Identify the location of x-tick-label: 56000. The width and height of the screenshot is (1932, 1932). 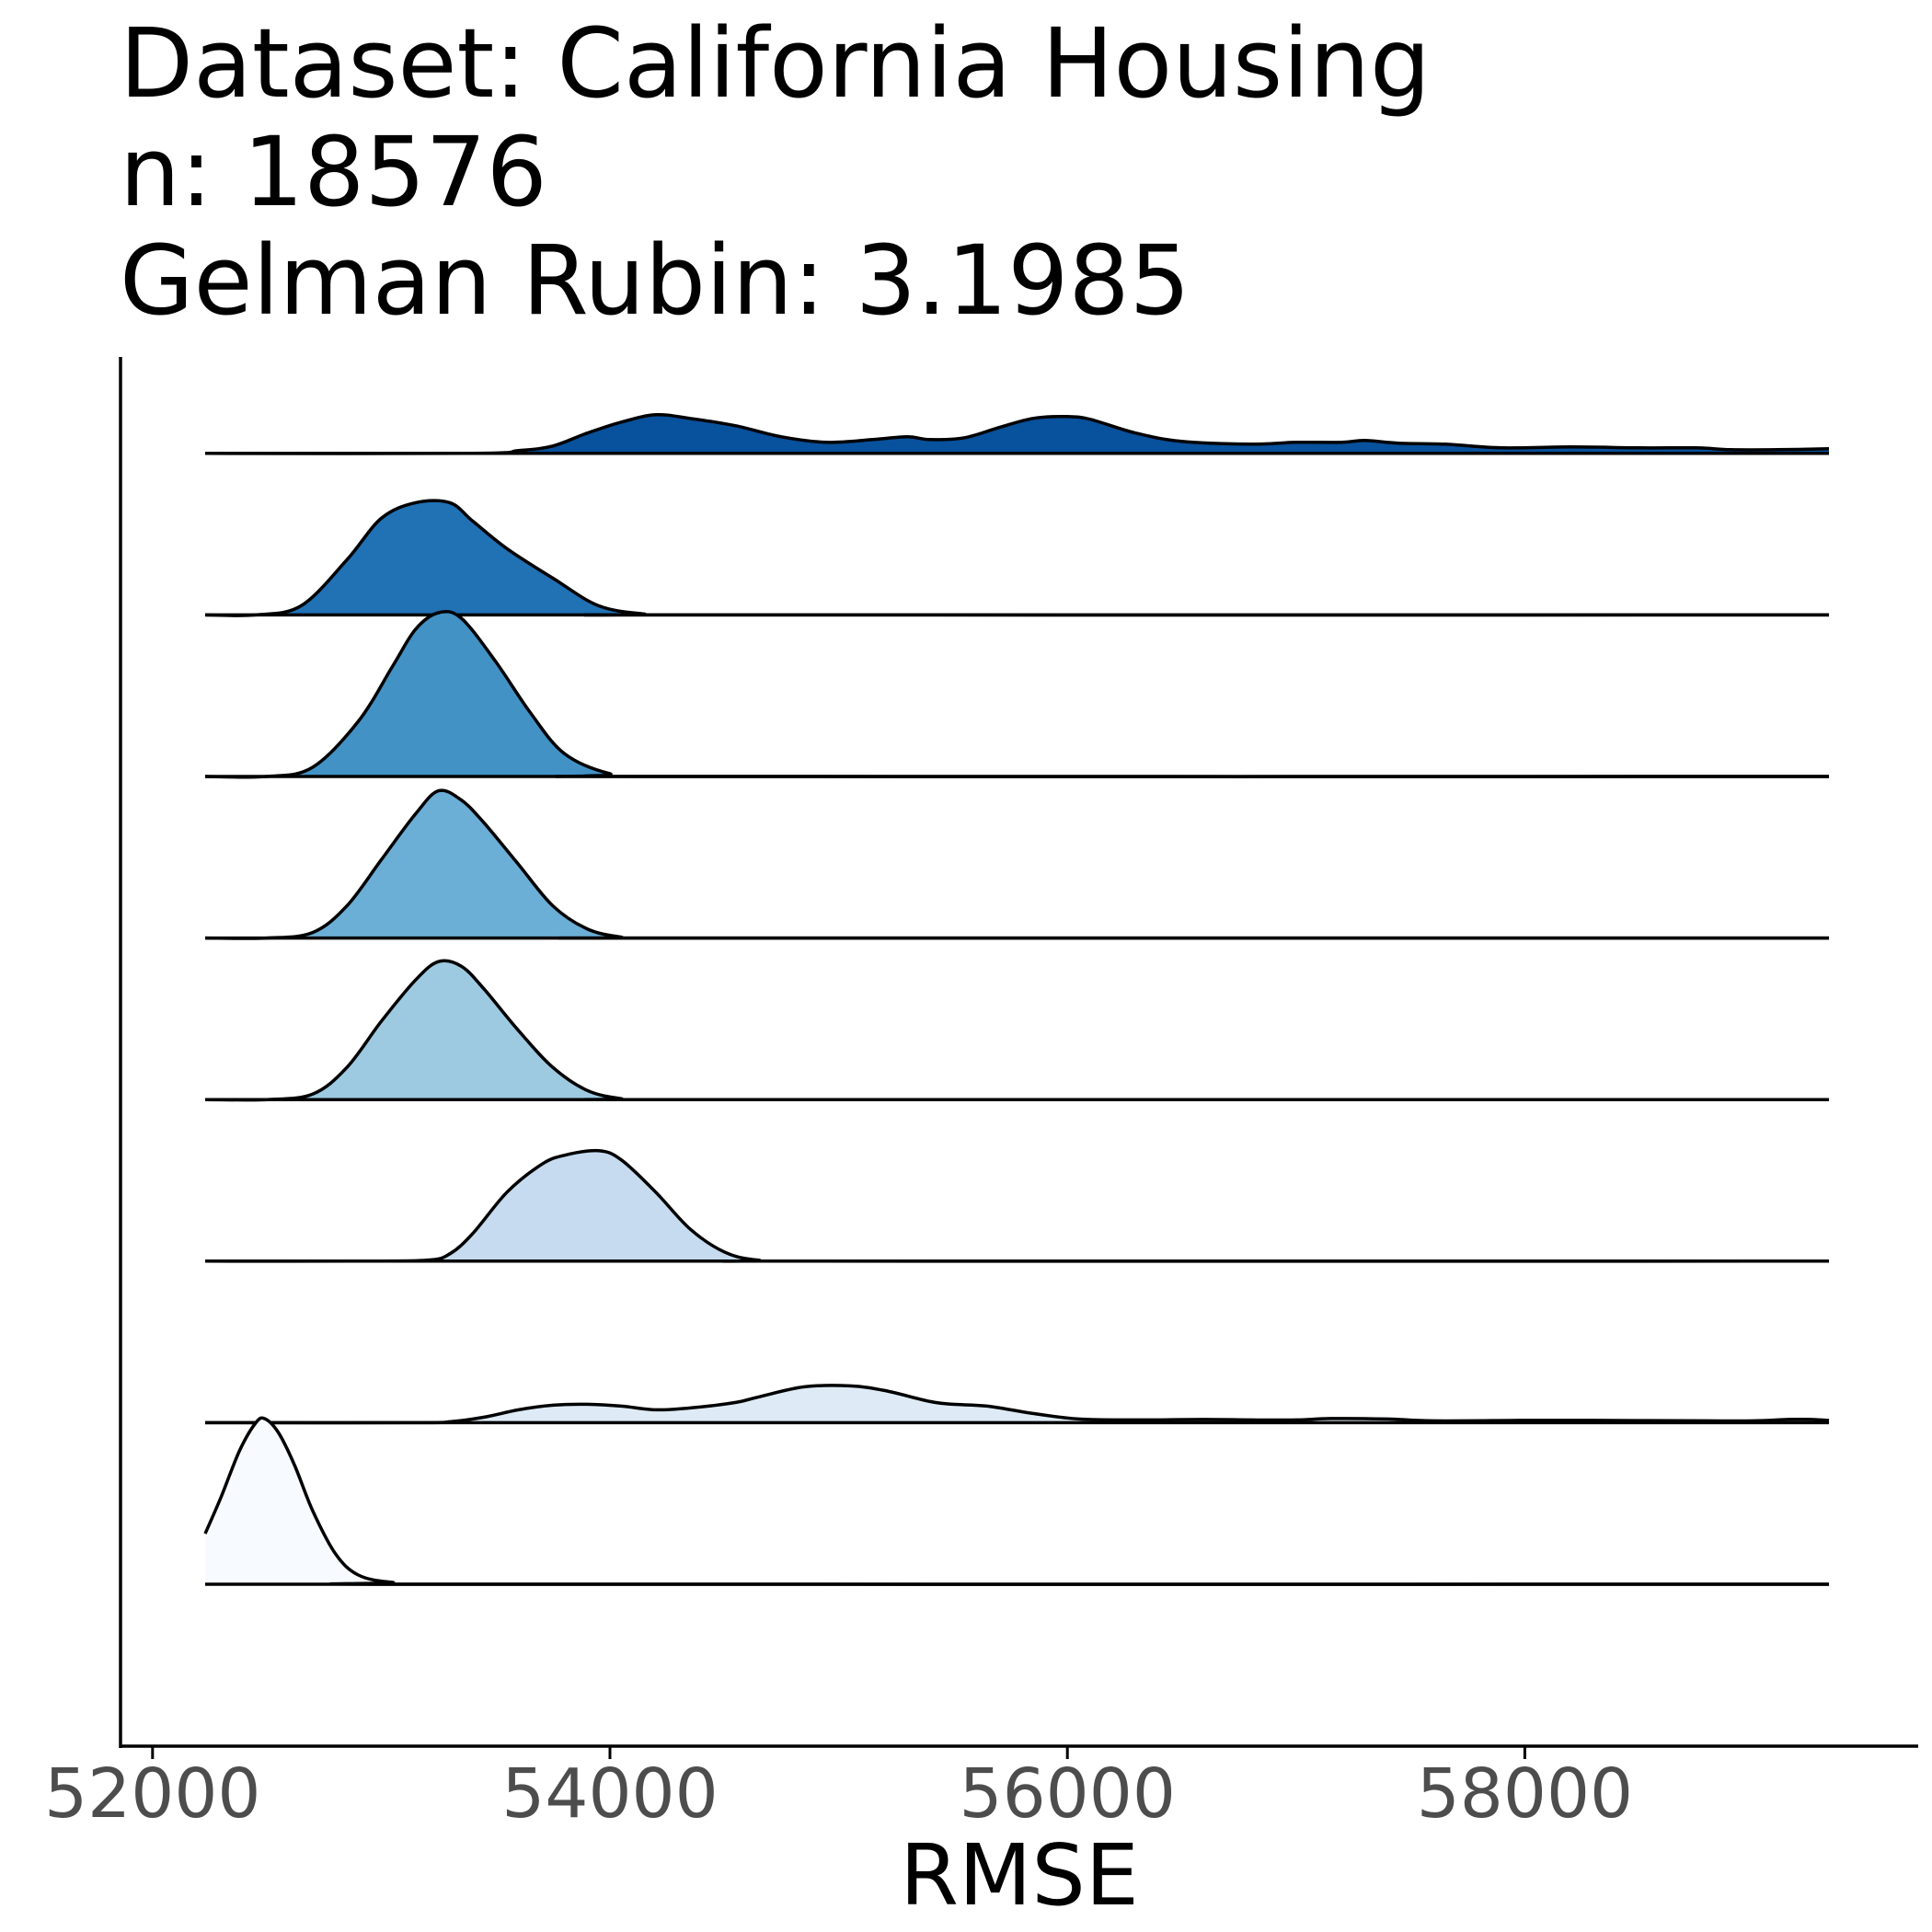
(1068, 1794).